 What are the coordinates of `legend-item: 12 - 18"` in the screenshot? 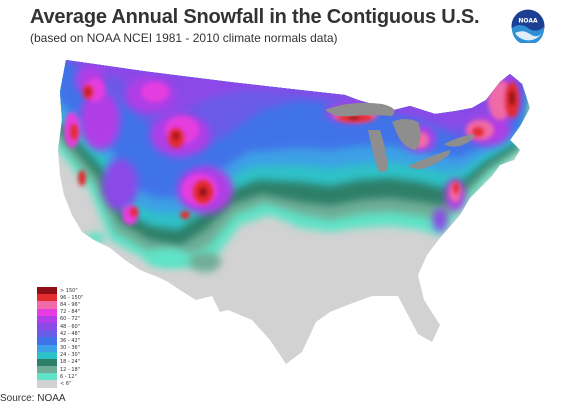 It's located at (67, 370).